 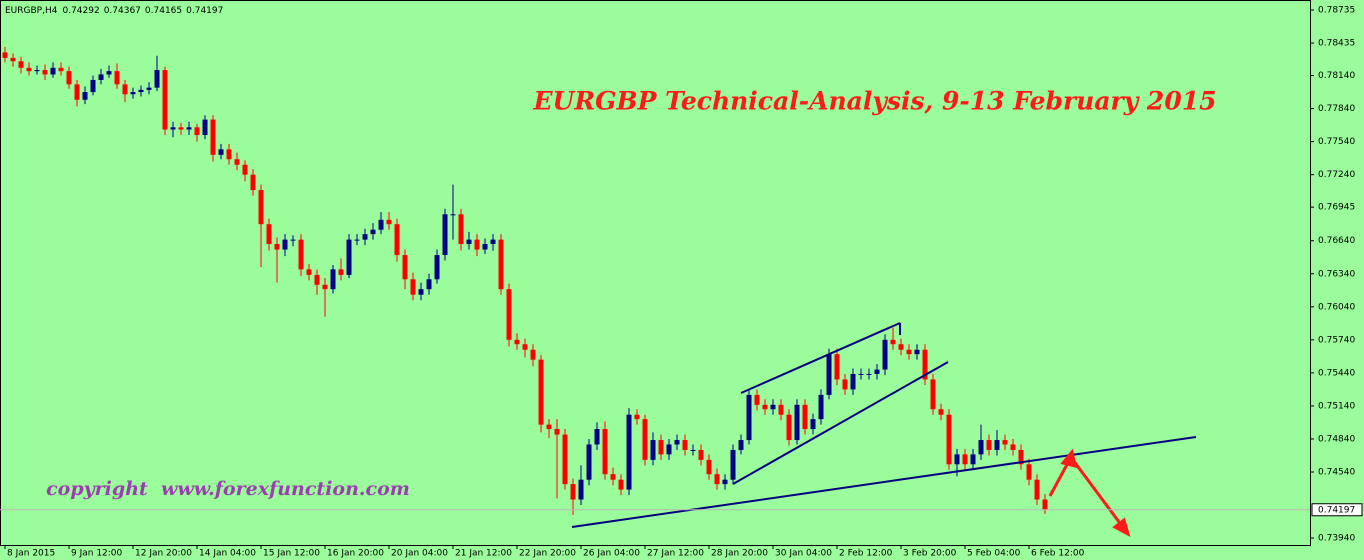 What do you see at coordinates (1336, 274) in the screenshot?
I see `y-tick-label: 0.76340` at bounding box center [1336, 274].